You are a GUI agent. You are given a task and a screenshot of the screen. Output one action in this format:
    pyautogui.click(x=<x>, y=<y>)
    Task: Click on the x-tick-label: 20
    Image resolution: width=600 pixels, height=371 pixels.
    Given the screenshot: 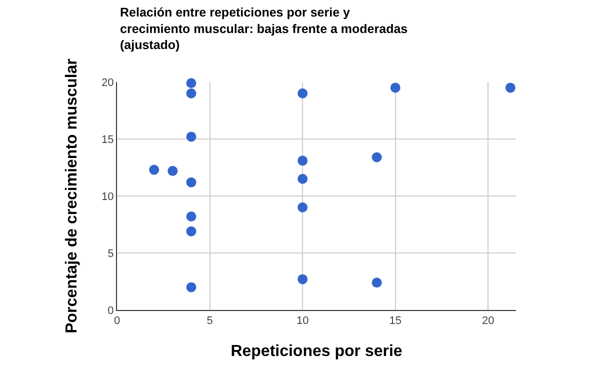 What is the action you would take?
    pyautogui.click(x=488, y=321)
    